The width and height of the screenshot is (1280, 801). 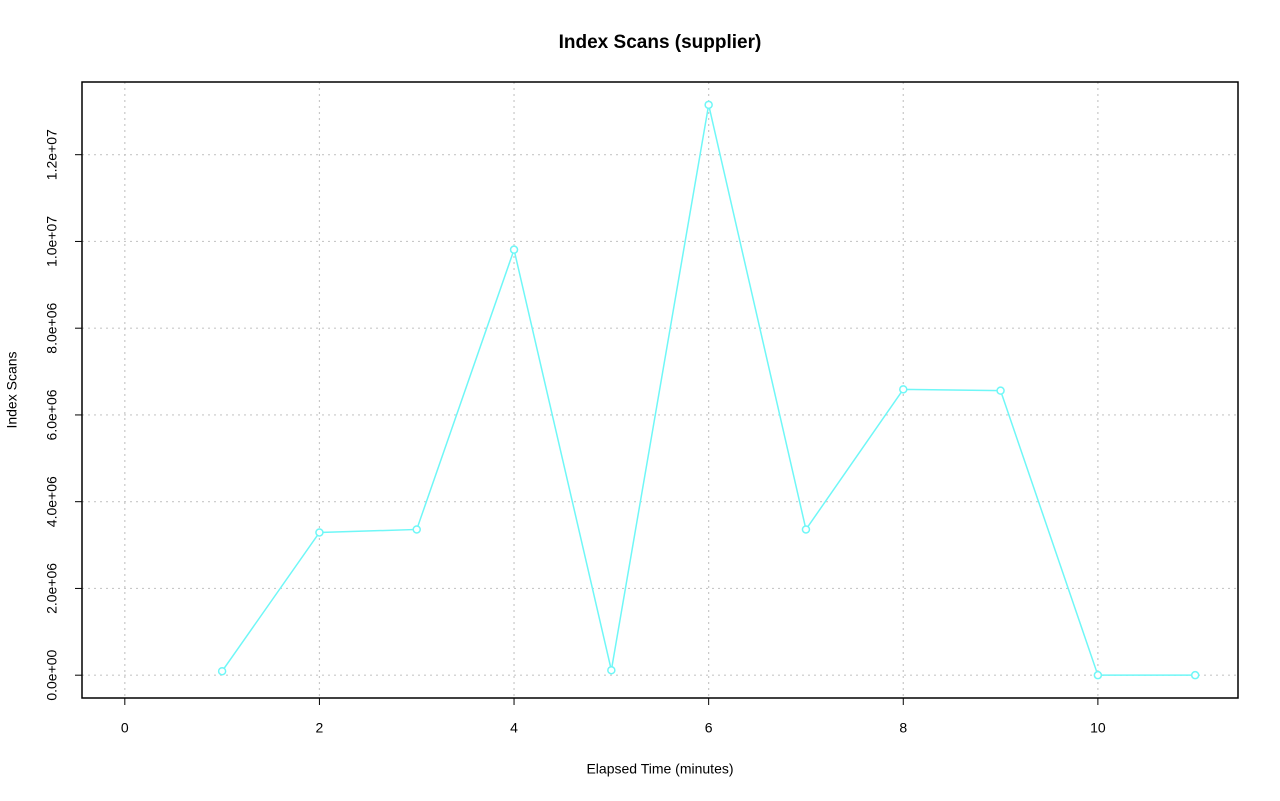 What do you see at coordinates (52, 674) in the screenshot?
I see `y-tick-label: 0.0e+00` at bounding box center [52, 674].